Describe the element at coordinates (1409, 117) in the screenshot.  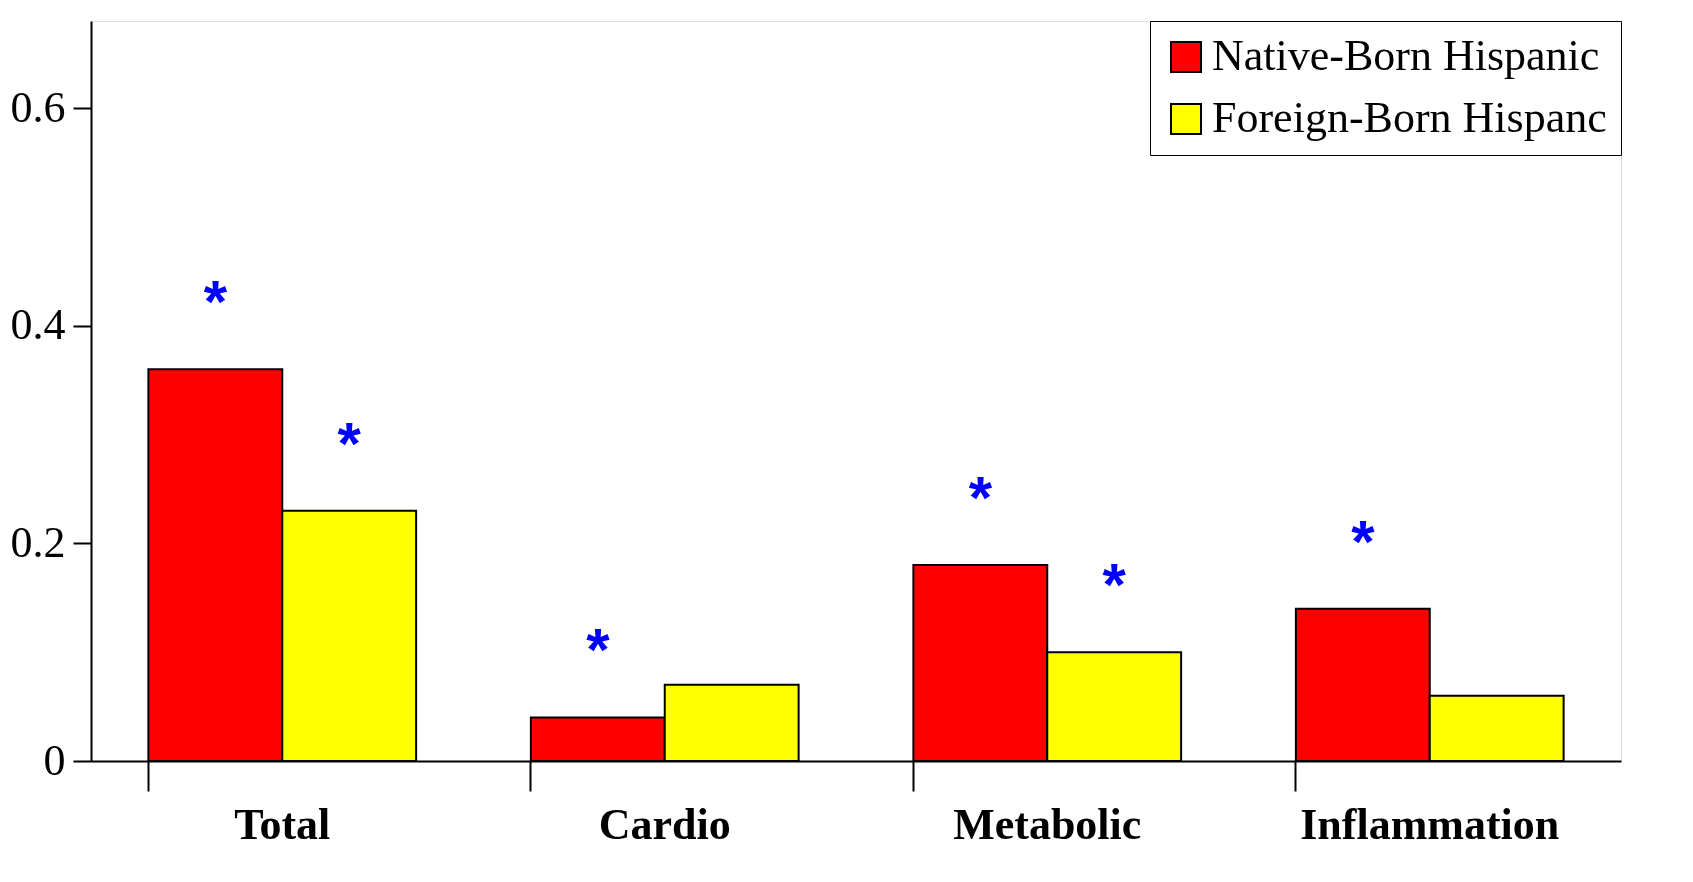
I see `legend-label: Foreign-Born Hispanc` at that location.